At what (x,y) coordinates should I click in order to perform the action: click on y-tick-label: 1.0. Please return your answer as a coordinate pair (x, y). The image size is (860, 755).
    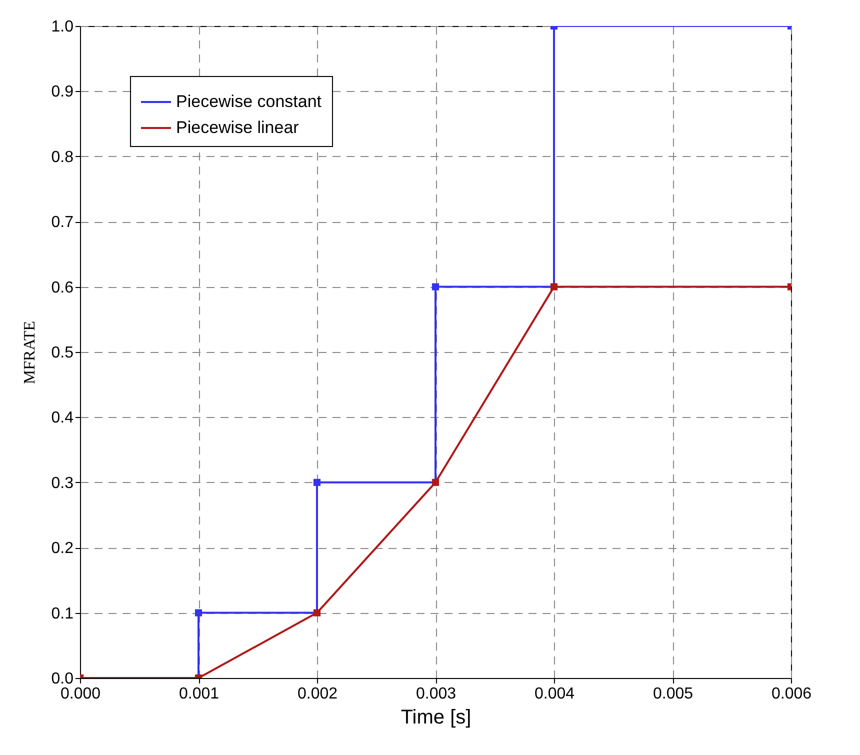
    Looking at the image, I should click on (62, 27).